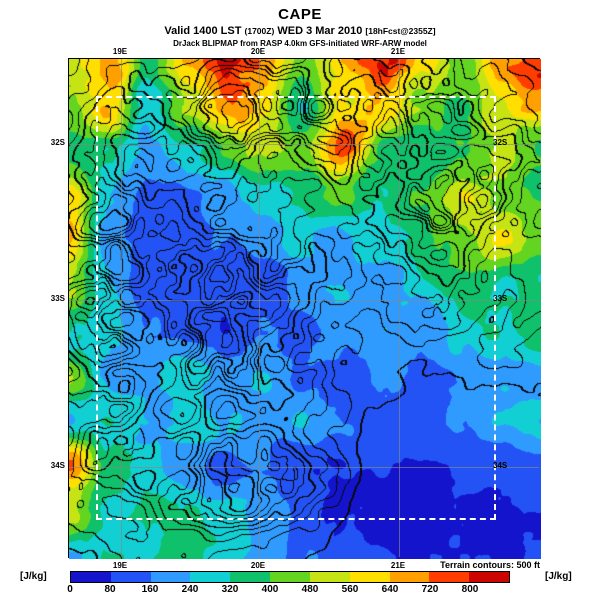 This screenshot has width=600, height=600. Describe the element at coordinates (259, 31) in the screenshot. I see `valid-time-utc: (1700Z)` at that location.